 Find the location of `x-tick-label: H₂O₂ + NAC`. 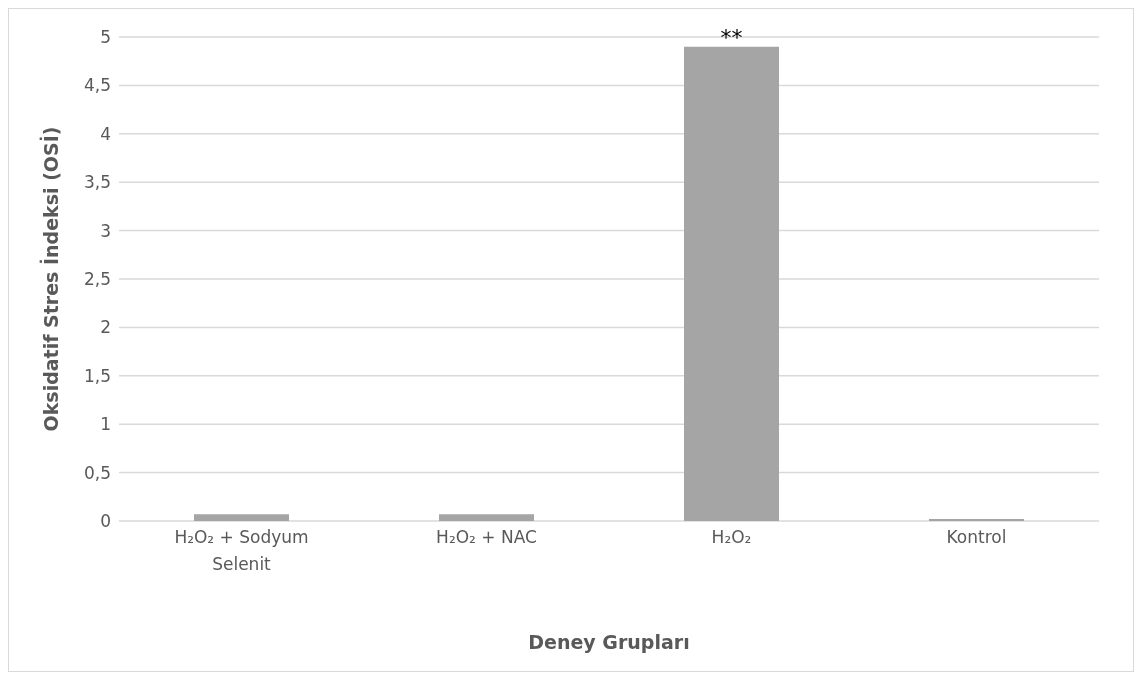

x-tick-label: H₂O₂ + NAC is located at coordinates (486, 537).